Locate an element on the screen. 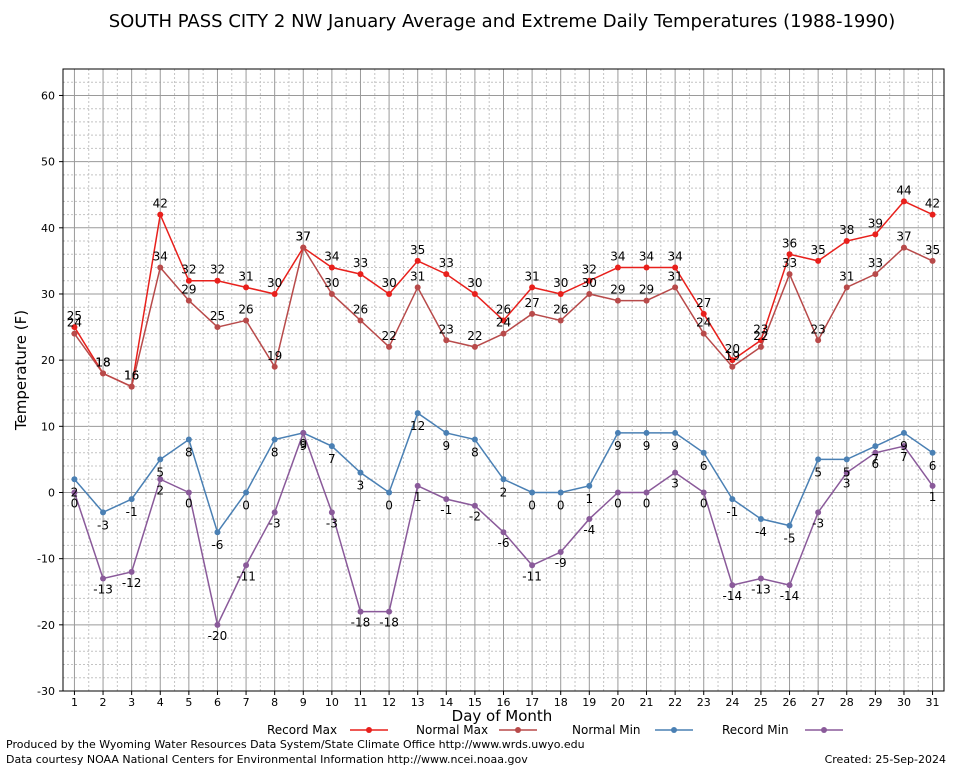  data-label-normal-max: 30 is located at coordinates (589, 283).